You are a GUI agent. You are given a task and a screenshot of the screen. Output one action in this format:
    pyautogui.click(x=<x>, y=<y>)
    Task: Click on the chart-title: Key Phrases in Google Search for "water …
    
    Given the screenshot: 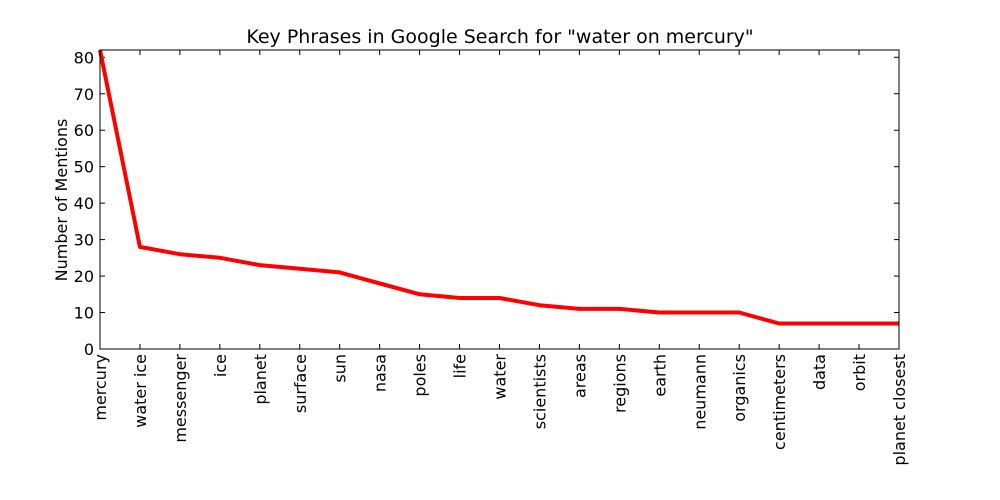 What is the action you would take?
    pyautogui.click(x=499, y=37)
    